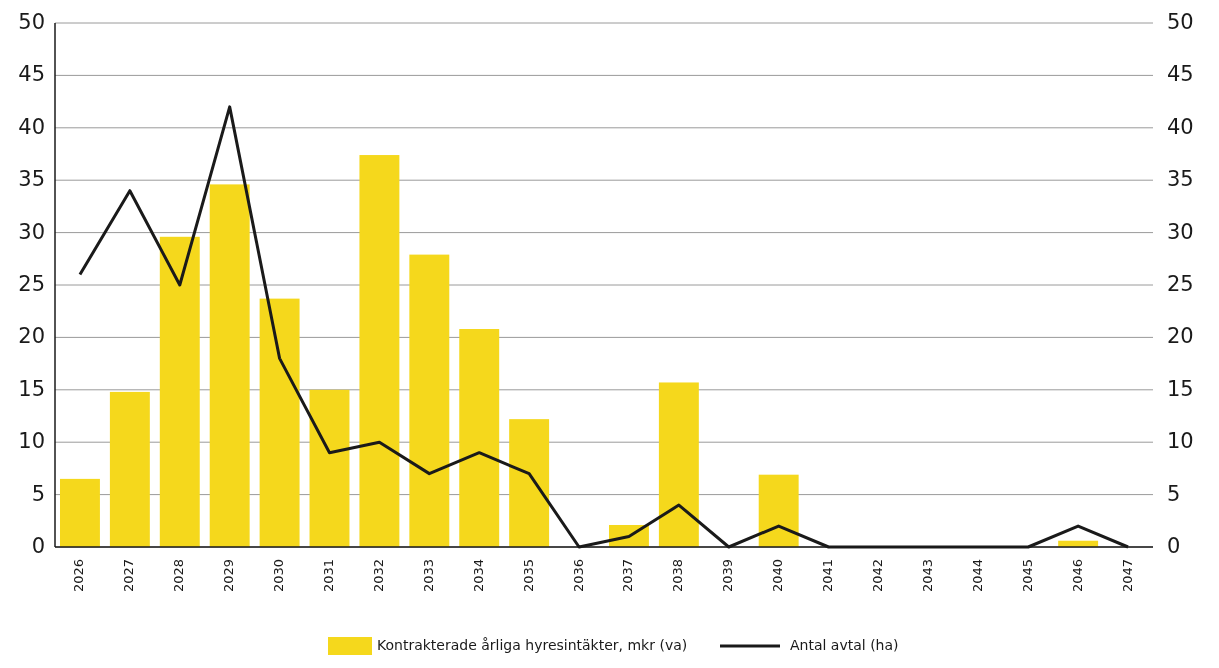 The image size is (1219, 668). Describe the element at coordinates (31, 441) in the screenshot. I see `y-tick-label: 10` at that location.